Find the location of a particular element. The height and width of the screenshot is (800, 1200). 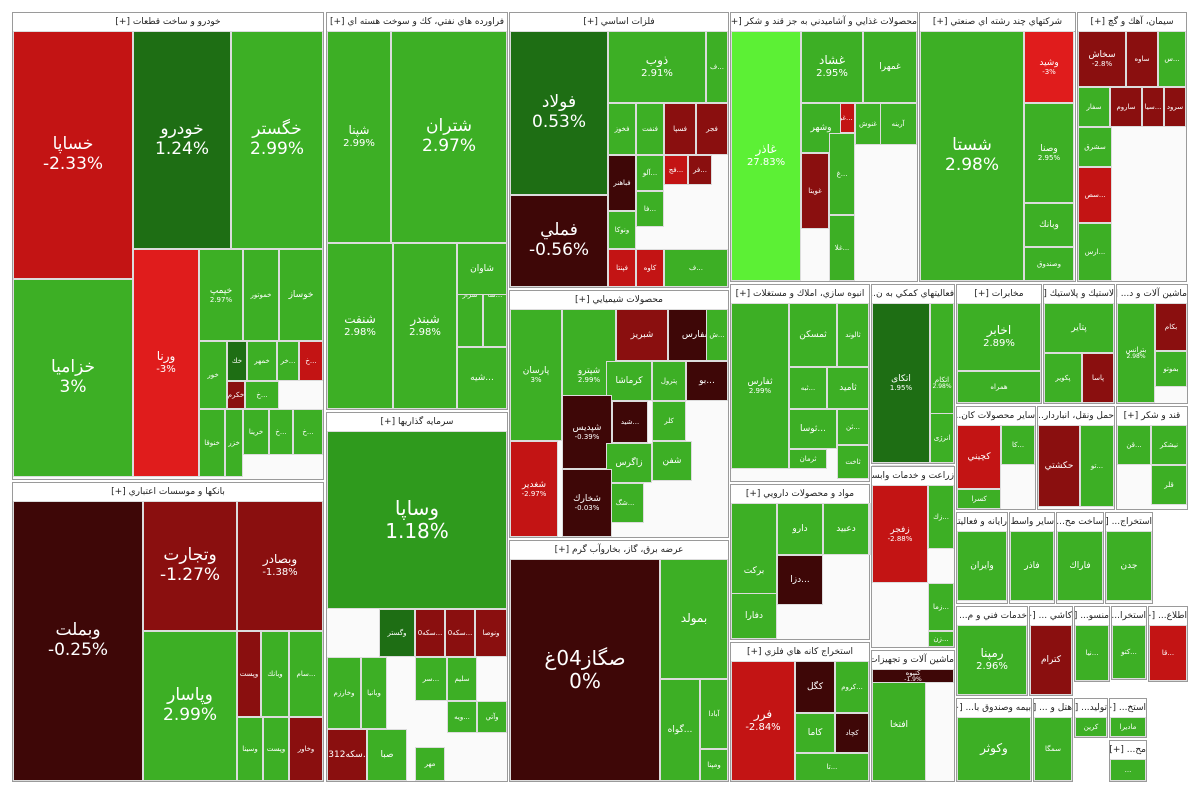

sector-header: ماشين آلات و تجهيزات [+] is located at coordinates (913, 660).